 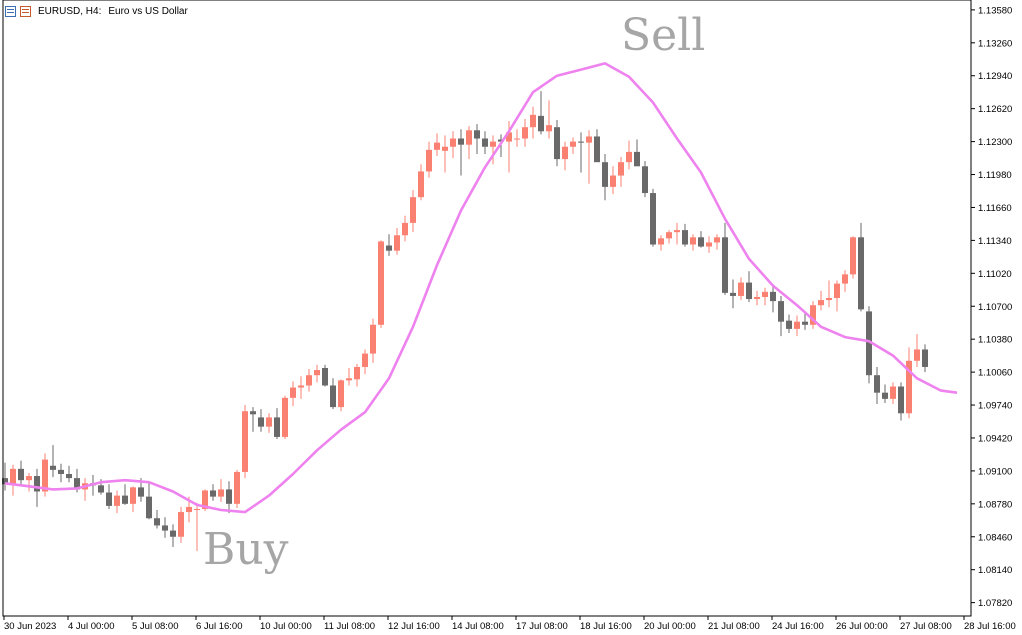 I want to click on price-tick-label: 1.11020, so click(x=995, y=274).